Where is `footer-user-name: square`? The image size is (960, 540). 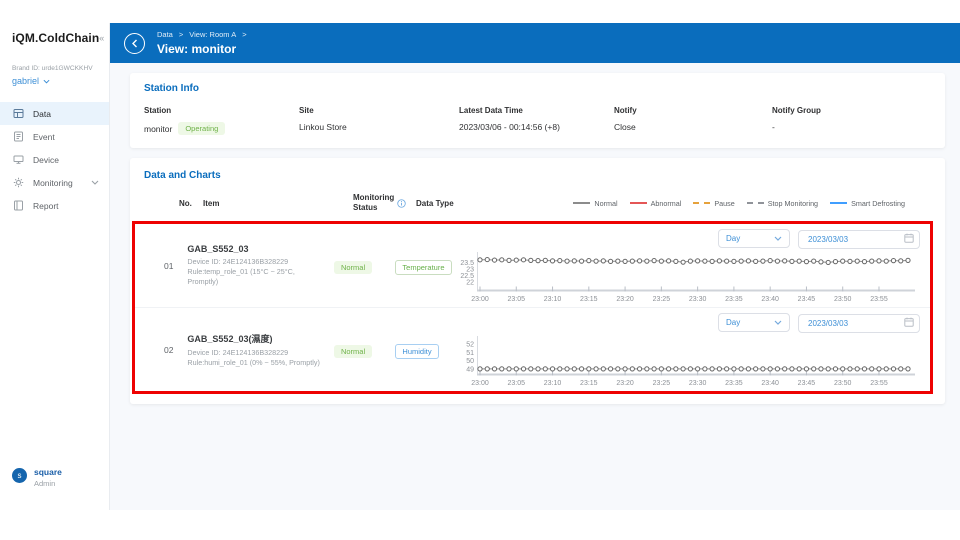 footer-user-name: square is located at coordinates (48, 472).